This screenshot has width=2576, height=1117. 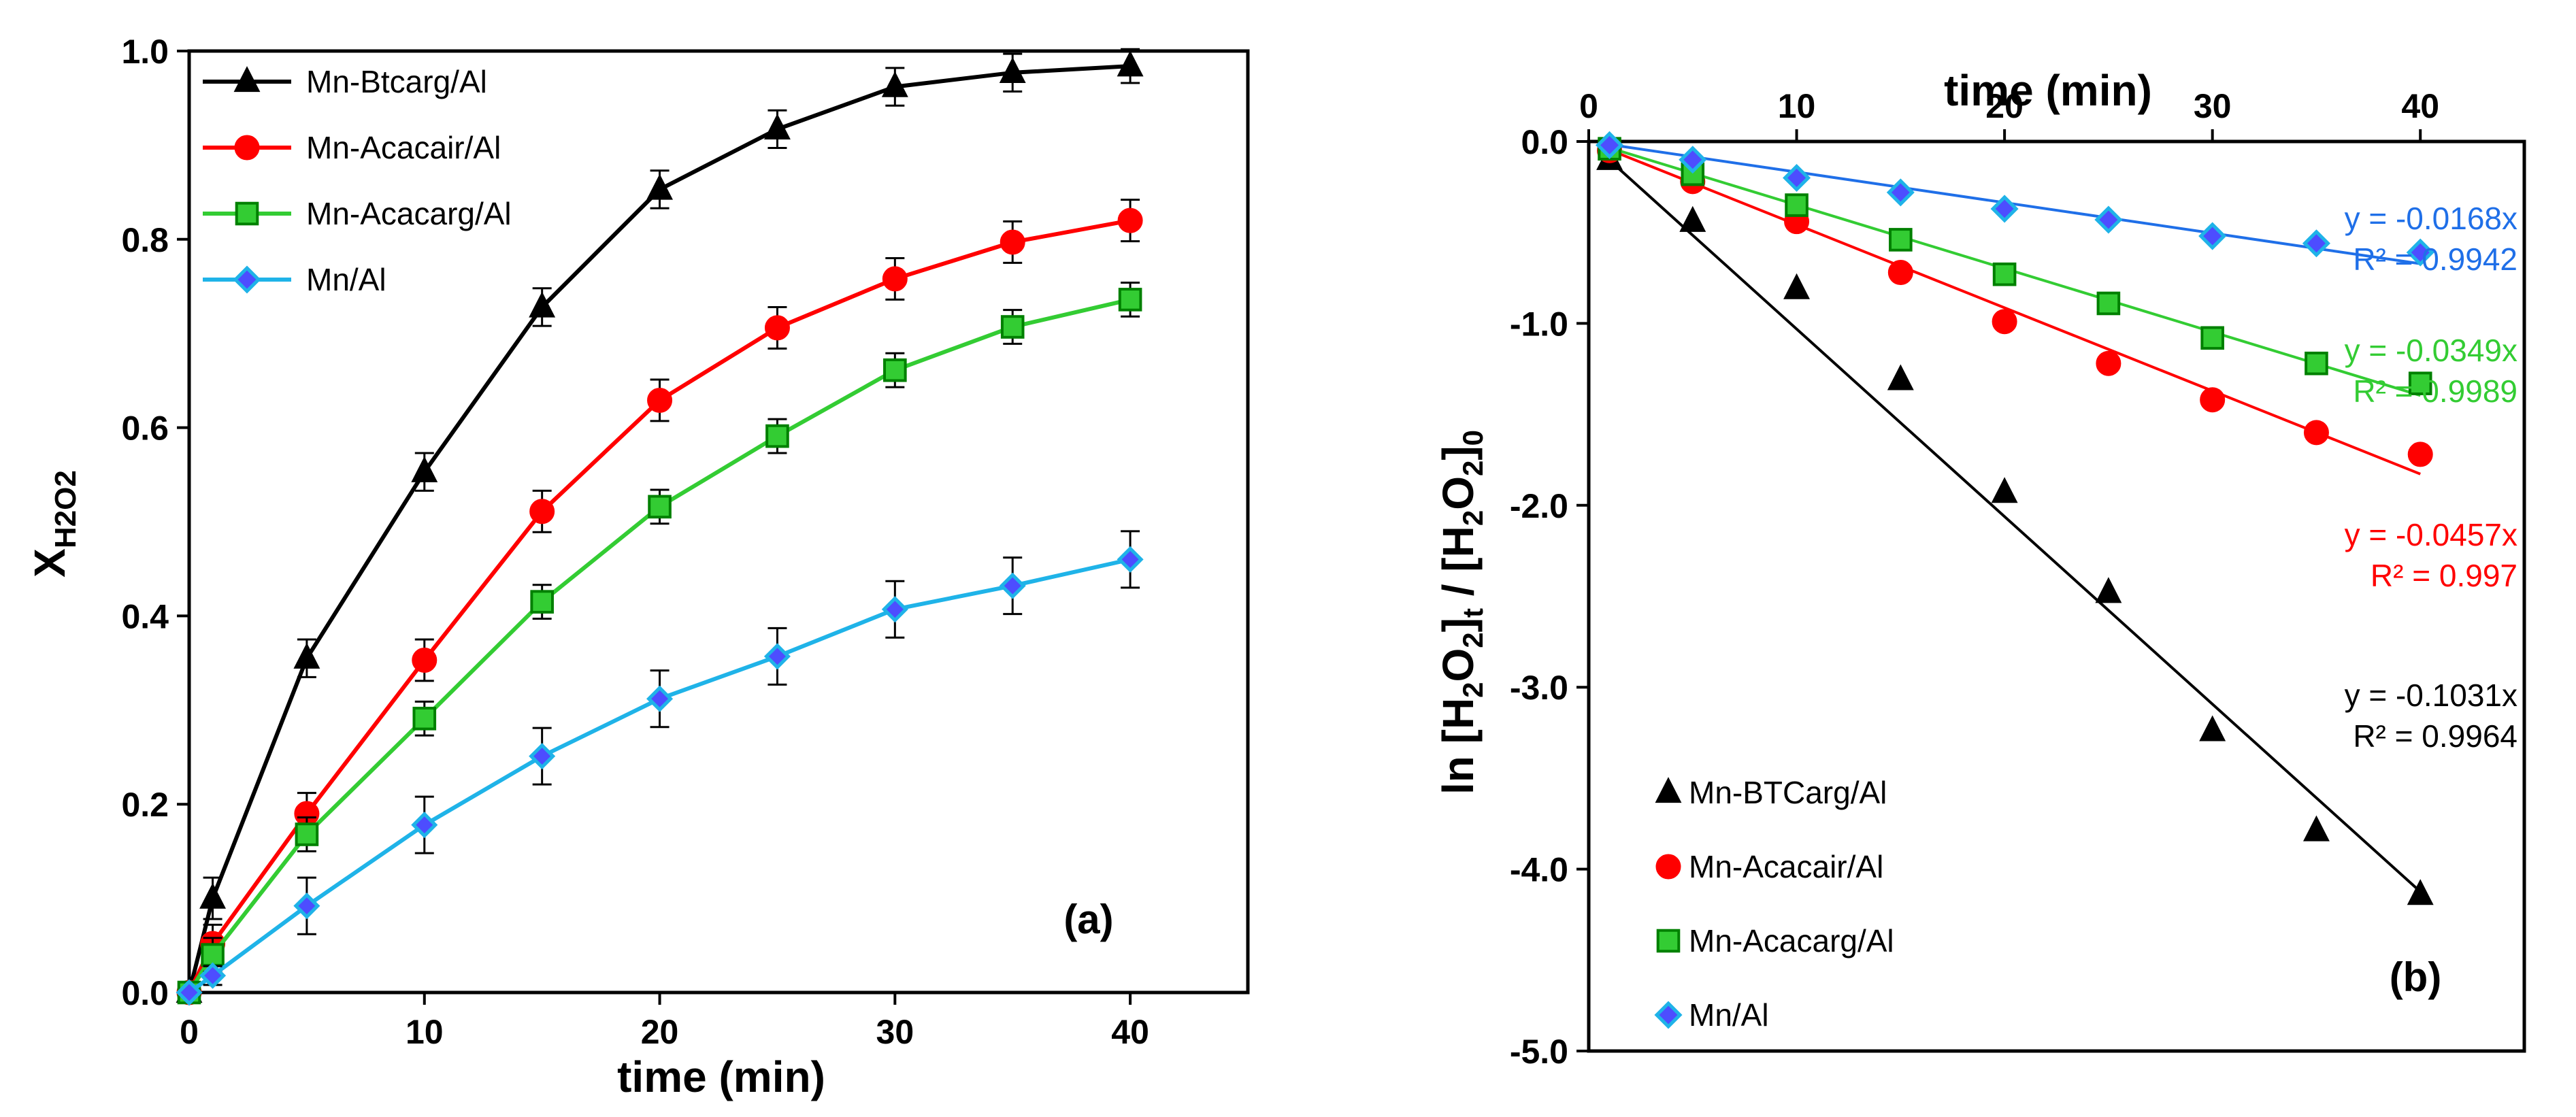 I want to click on series-line, so click(x=660, y=776).